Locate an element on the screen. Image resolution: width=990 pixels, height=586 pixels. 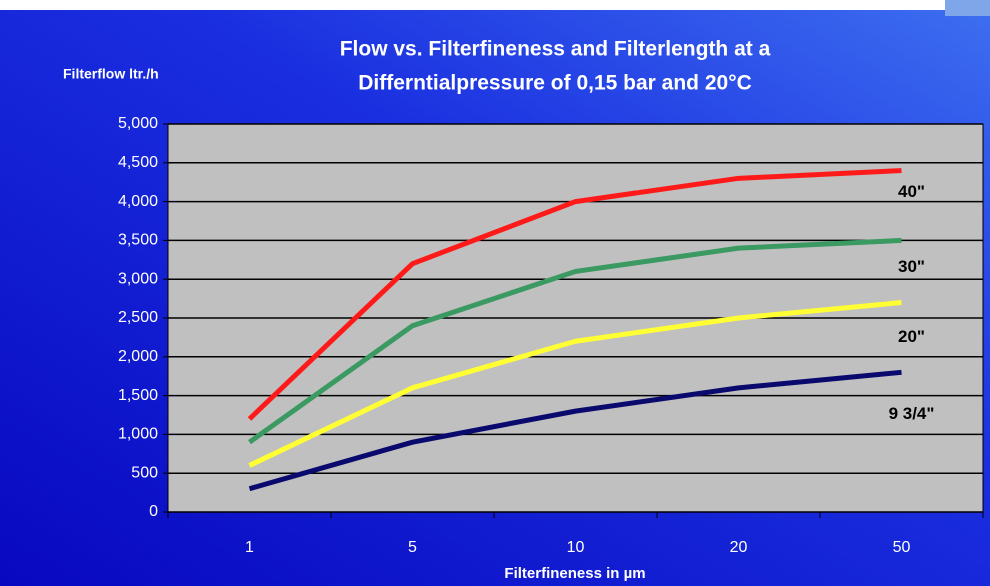
y-tick-label: 1,500 is located at coordinates (138, 395).